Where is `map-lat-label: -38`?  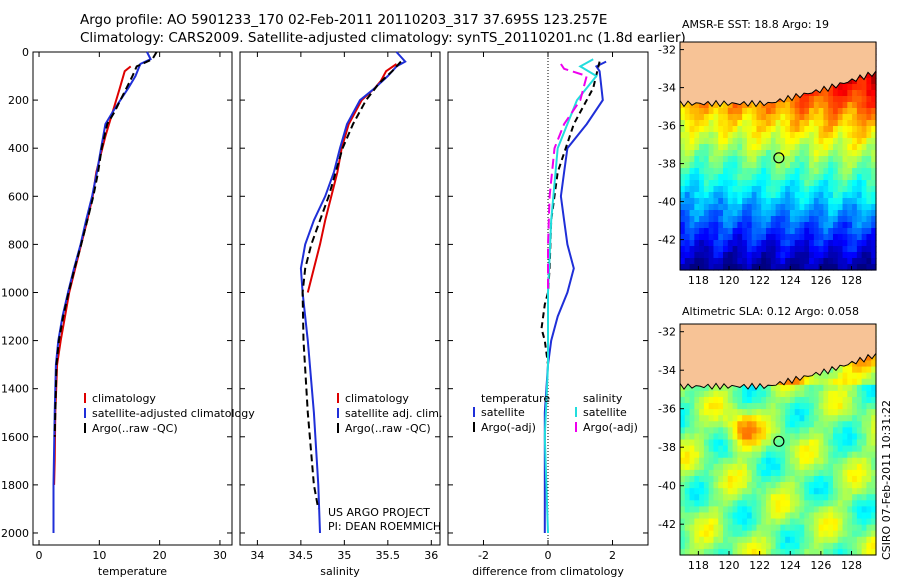 map-lat-label: -38 is located at coordinates (667, 164).